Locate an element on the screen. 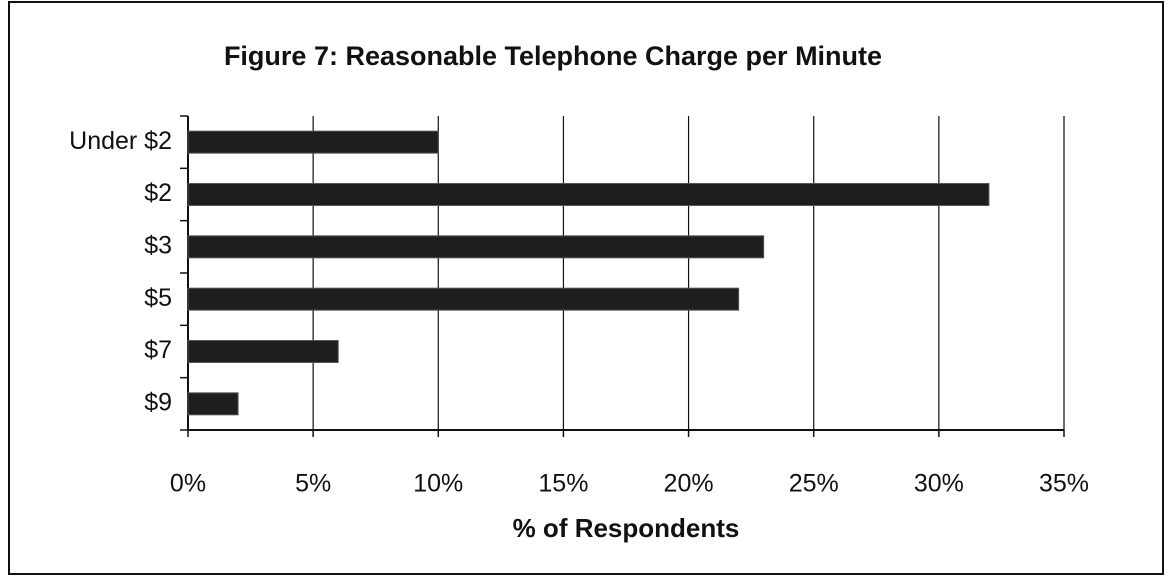  y-tick-label: $5 is located at coordinates (158, 298).